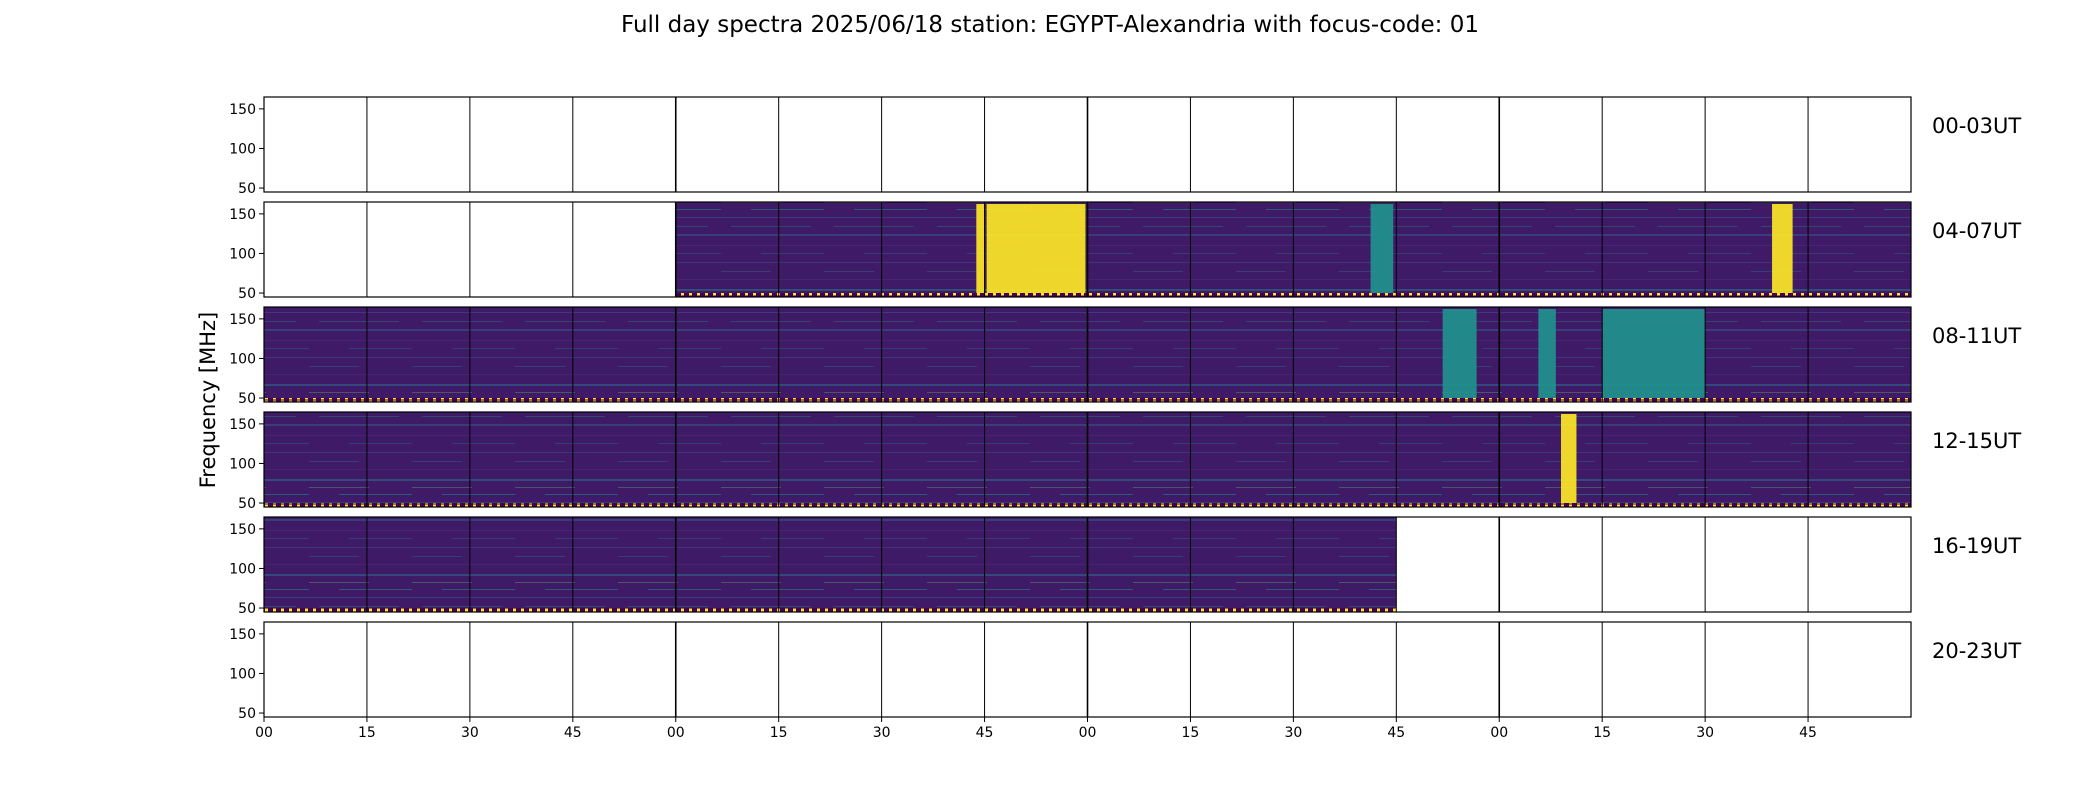 The image size is (2100, 800). What do you see at coordinates (1070, 146) in the screenshot?
I see `row-00-03UT: 50 100 150` at bounding box center [1070, 146].